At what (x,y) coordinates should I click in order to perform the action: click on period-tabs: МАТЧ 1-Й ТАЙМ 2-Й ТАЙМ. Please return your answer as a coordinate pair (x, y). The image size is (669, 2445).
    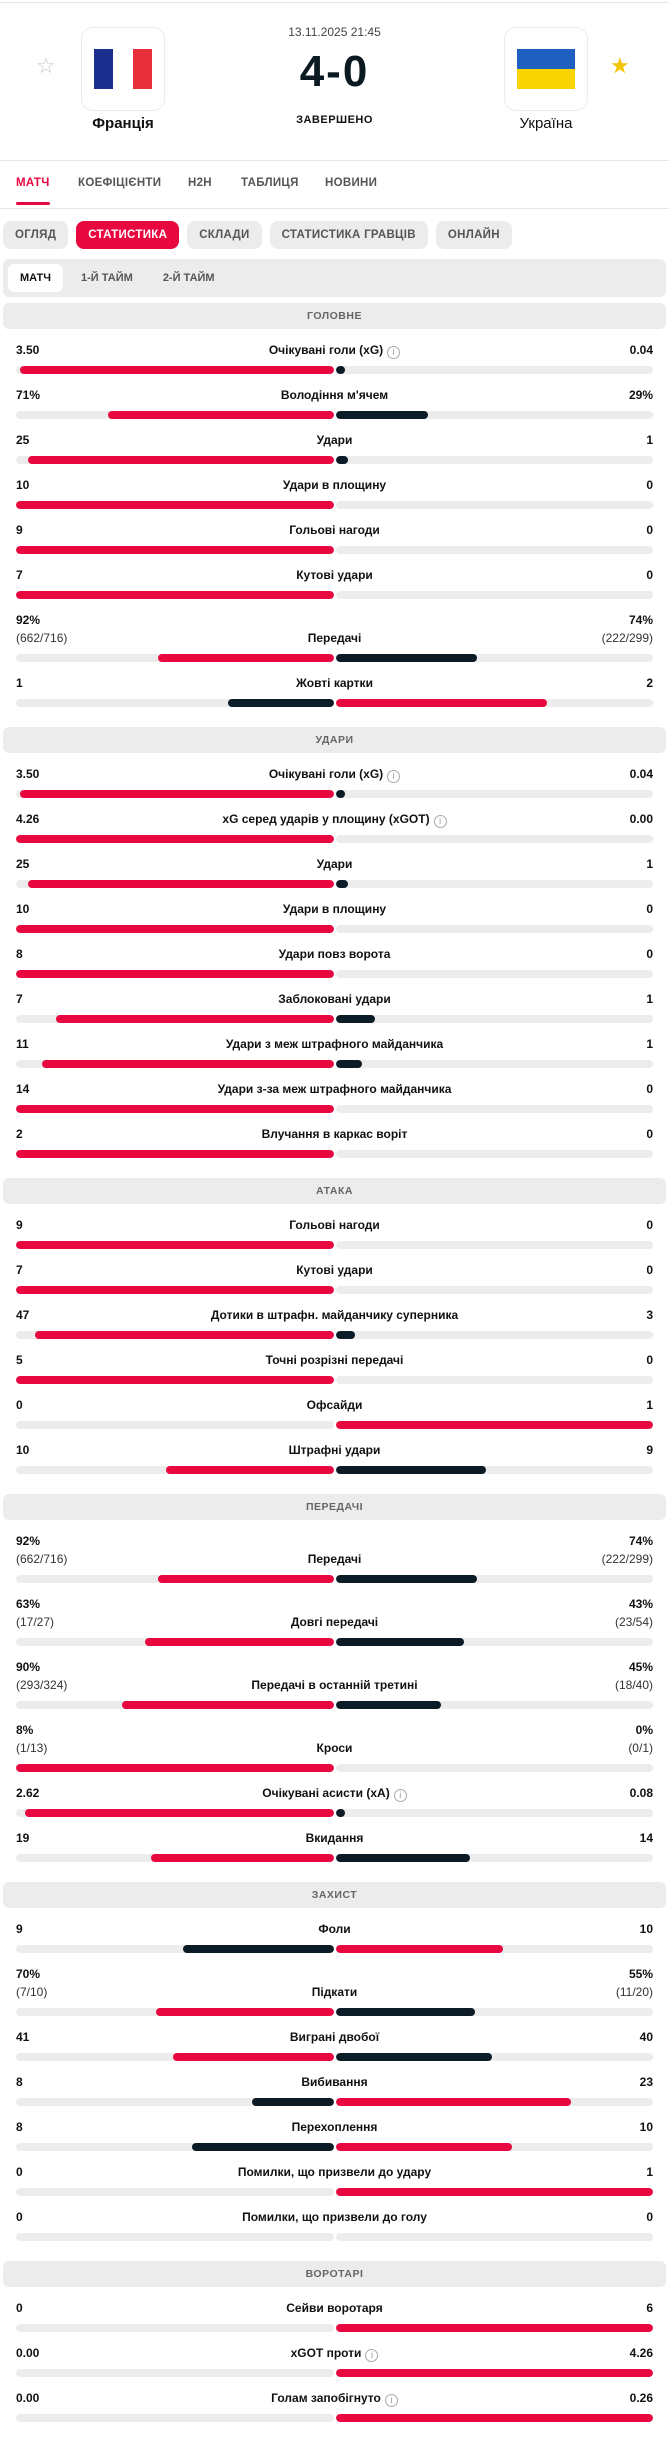
    Looking at the image, I should click on (334, 278).